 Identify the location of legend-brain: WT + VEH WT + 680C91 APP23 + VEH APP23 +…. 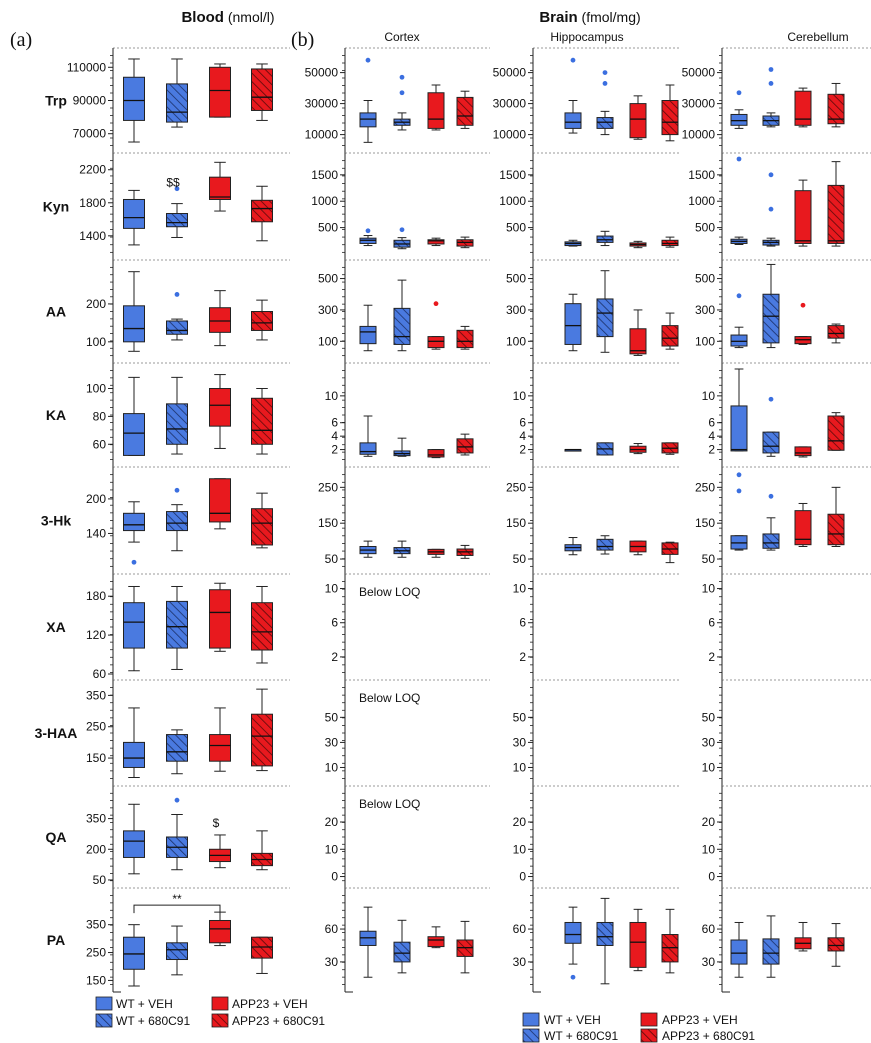
(638, 1027).